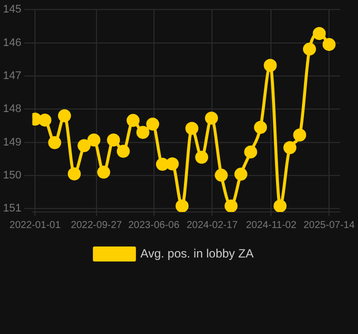  I want to click on legend-label: Avg. pos. in lobby ZA, so click(197, 253).